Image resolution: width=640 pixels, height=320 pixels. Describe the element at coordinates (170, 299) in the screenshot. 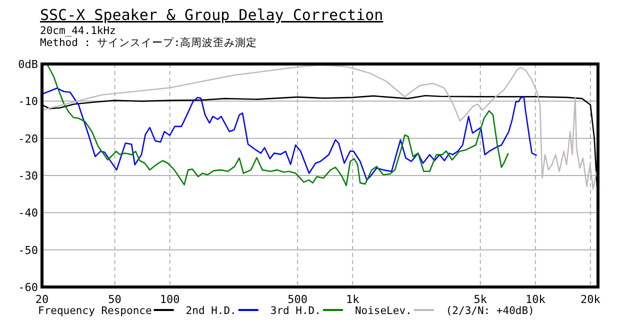

I see `x-tick-label: 100` at that location.